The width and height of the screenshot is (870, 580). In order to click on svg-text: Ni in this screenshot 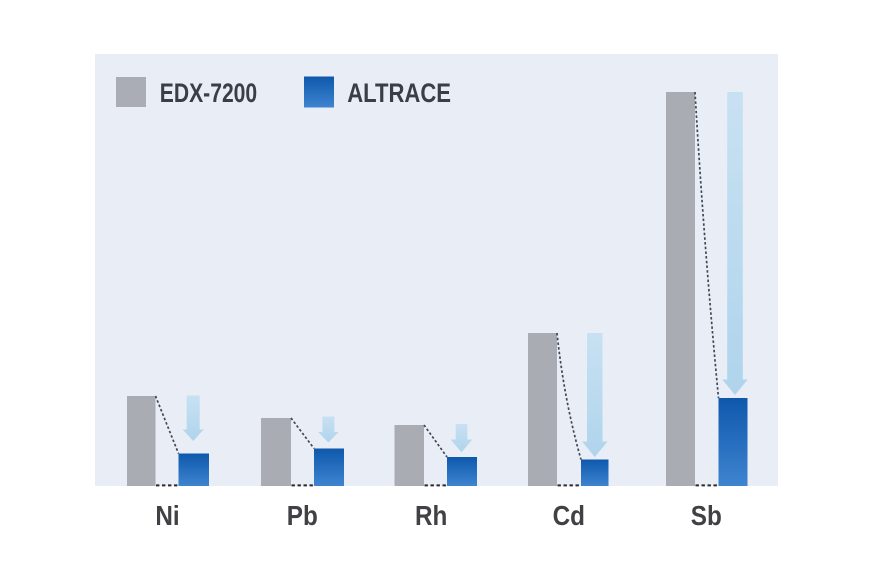, I will do `click(167, 516)`.